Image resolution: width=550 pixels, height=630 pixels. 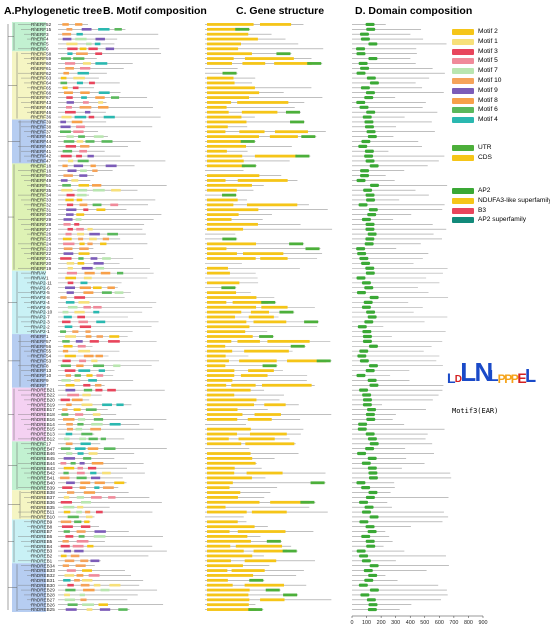 What do you see at coordinates (40, 331) in the screenshot?
I see `gene-label: RhAP2-1` at bounding box center [40, 331].